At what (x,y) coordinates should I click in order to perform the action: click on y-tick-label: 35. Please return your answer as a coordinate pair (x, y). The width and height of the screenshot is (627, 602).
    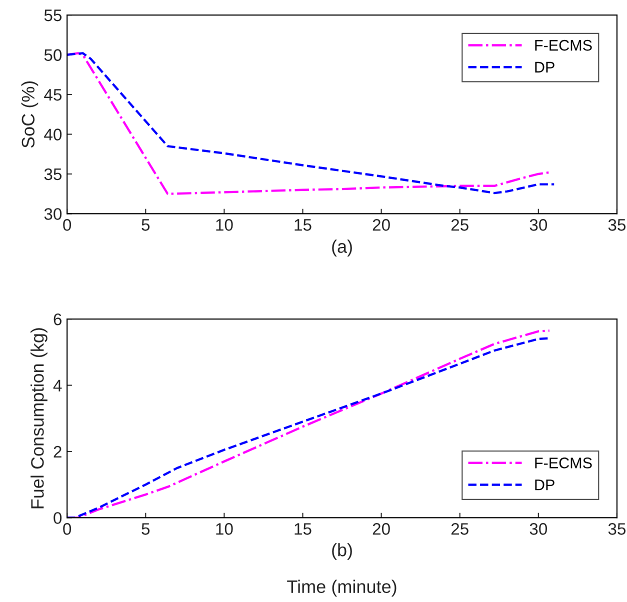
    Looking at the image, I should click on (53, 174).